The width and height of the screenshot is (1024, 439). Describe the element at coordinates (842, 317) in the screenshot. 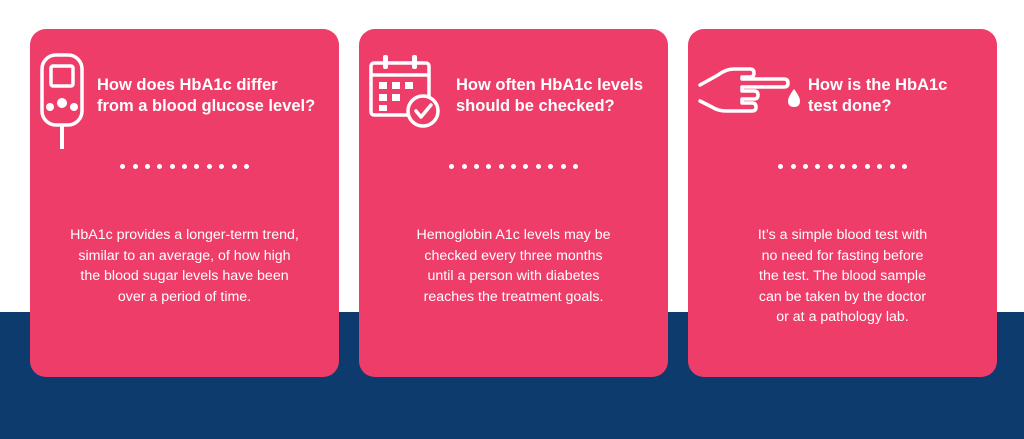

I see `card-body-line: or at a pathology lab.` at that location.